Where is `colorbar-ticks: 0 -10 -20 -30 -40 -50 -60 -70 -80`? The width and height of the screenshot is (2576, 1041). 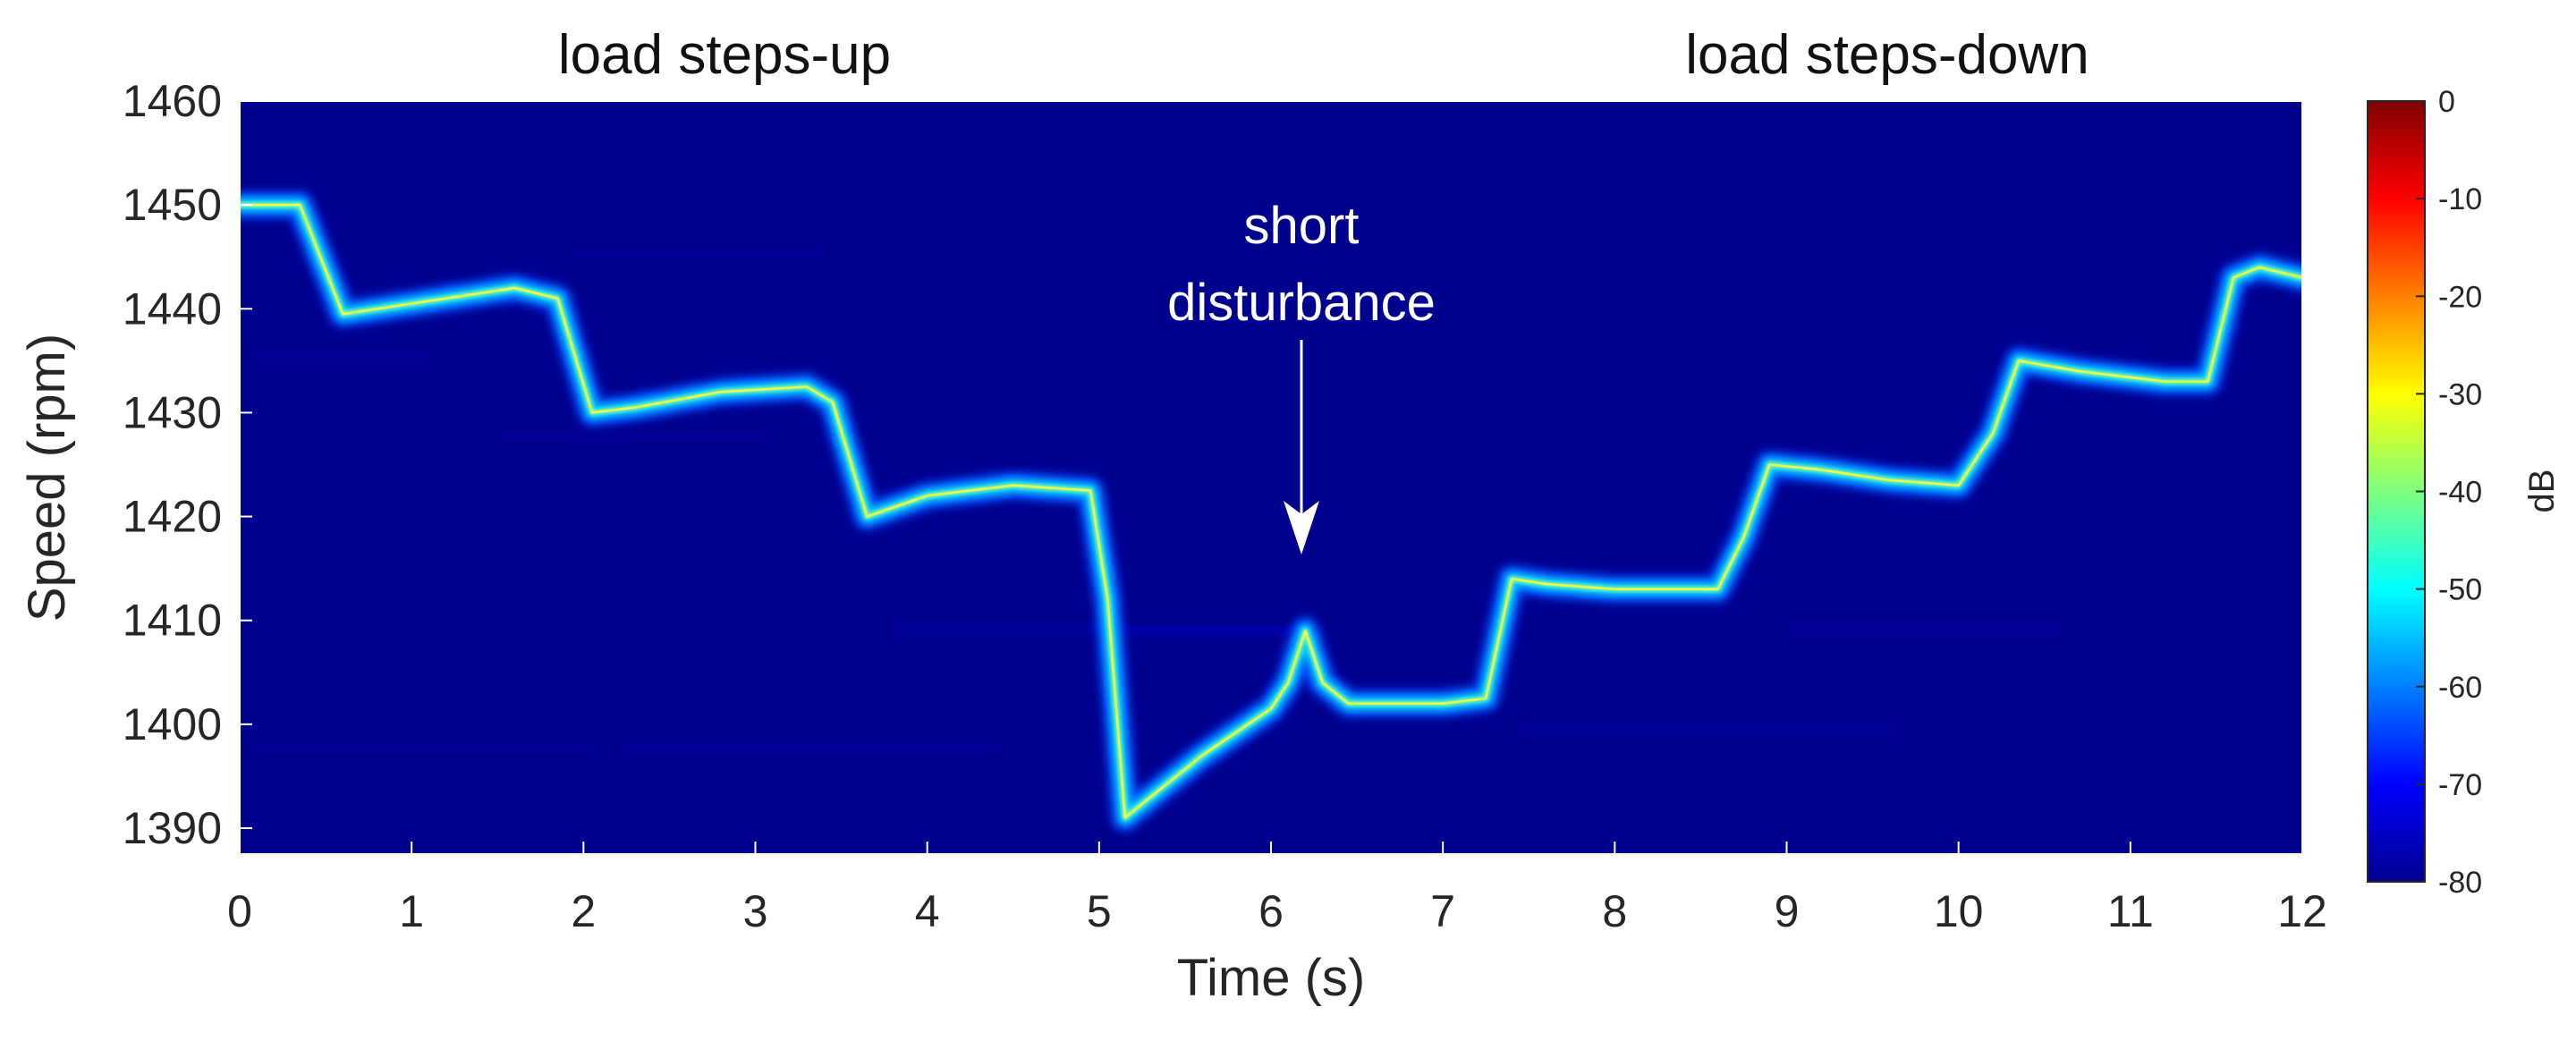
colorbar-ticks: 0 -10 -20 -30 -40 -50 -60 -70 -80 is located at coordinates (2449, 493).